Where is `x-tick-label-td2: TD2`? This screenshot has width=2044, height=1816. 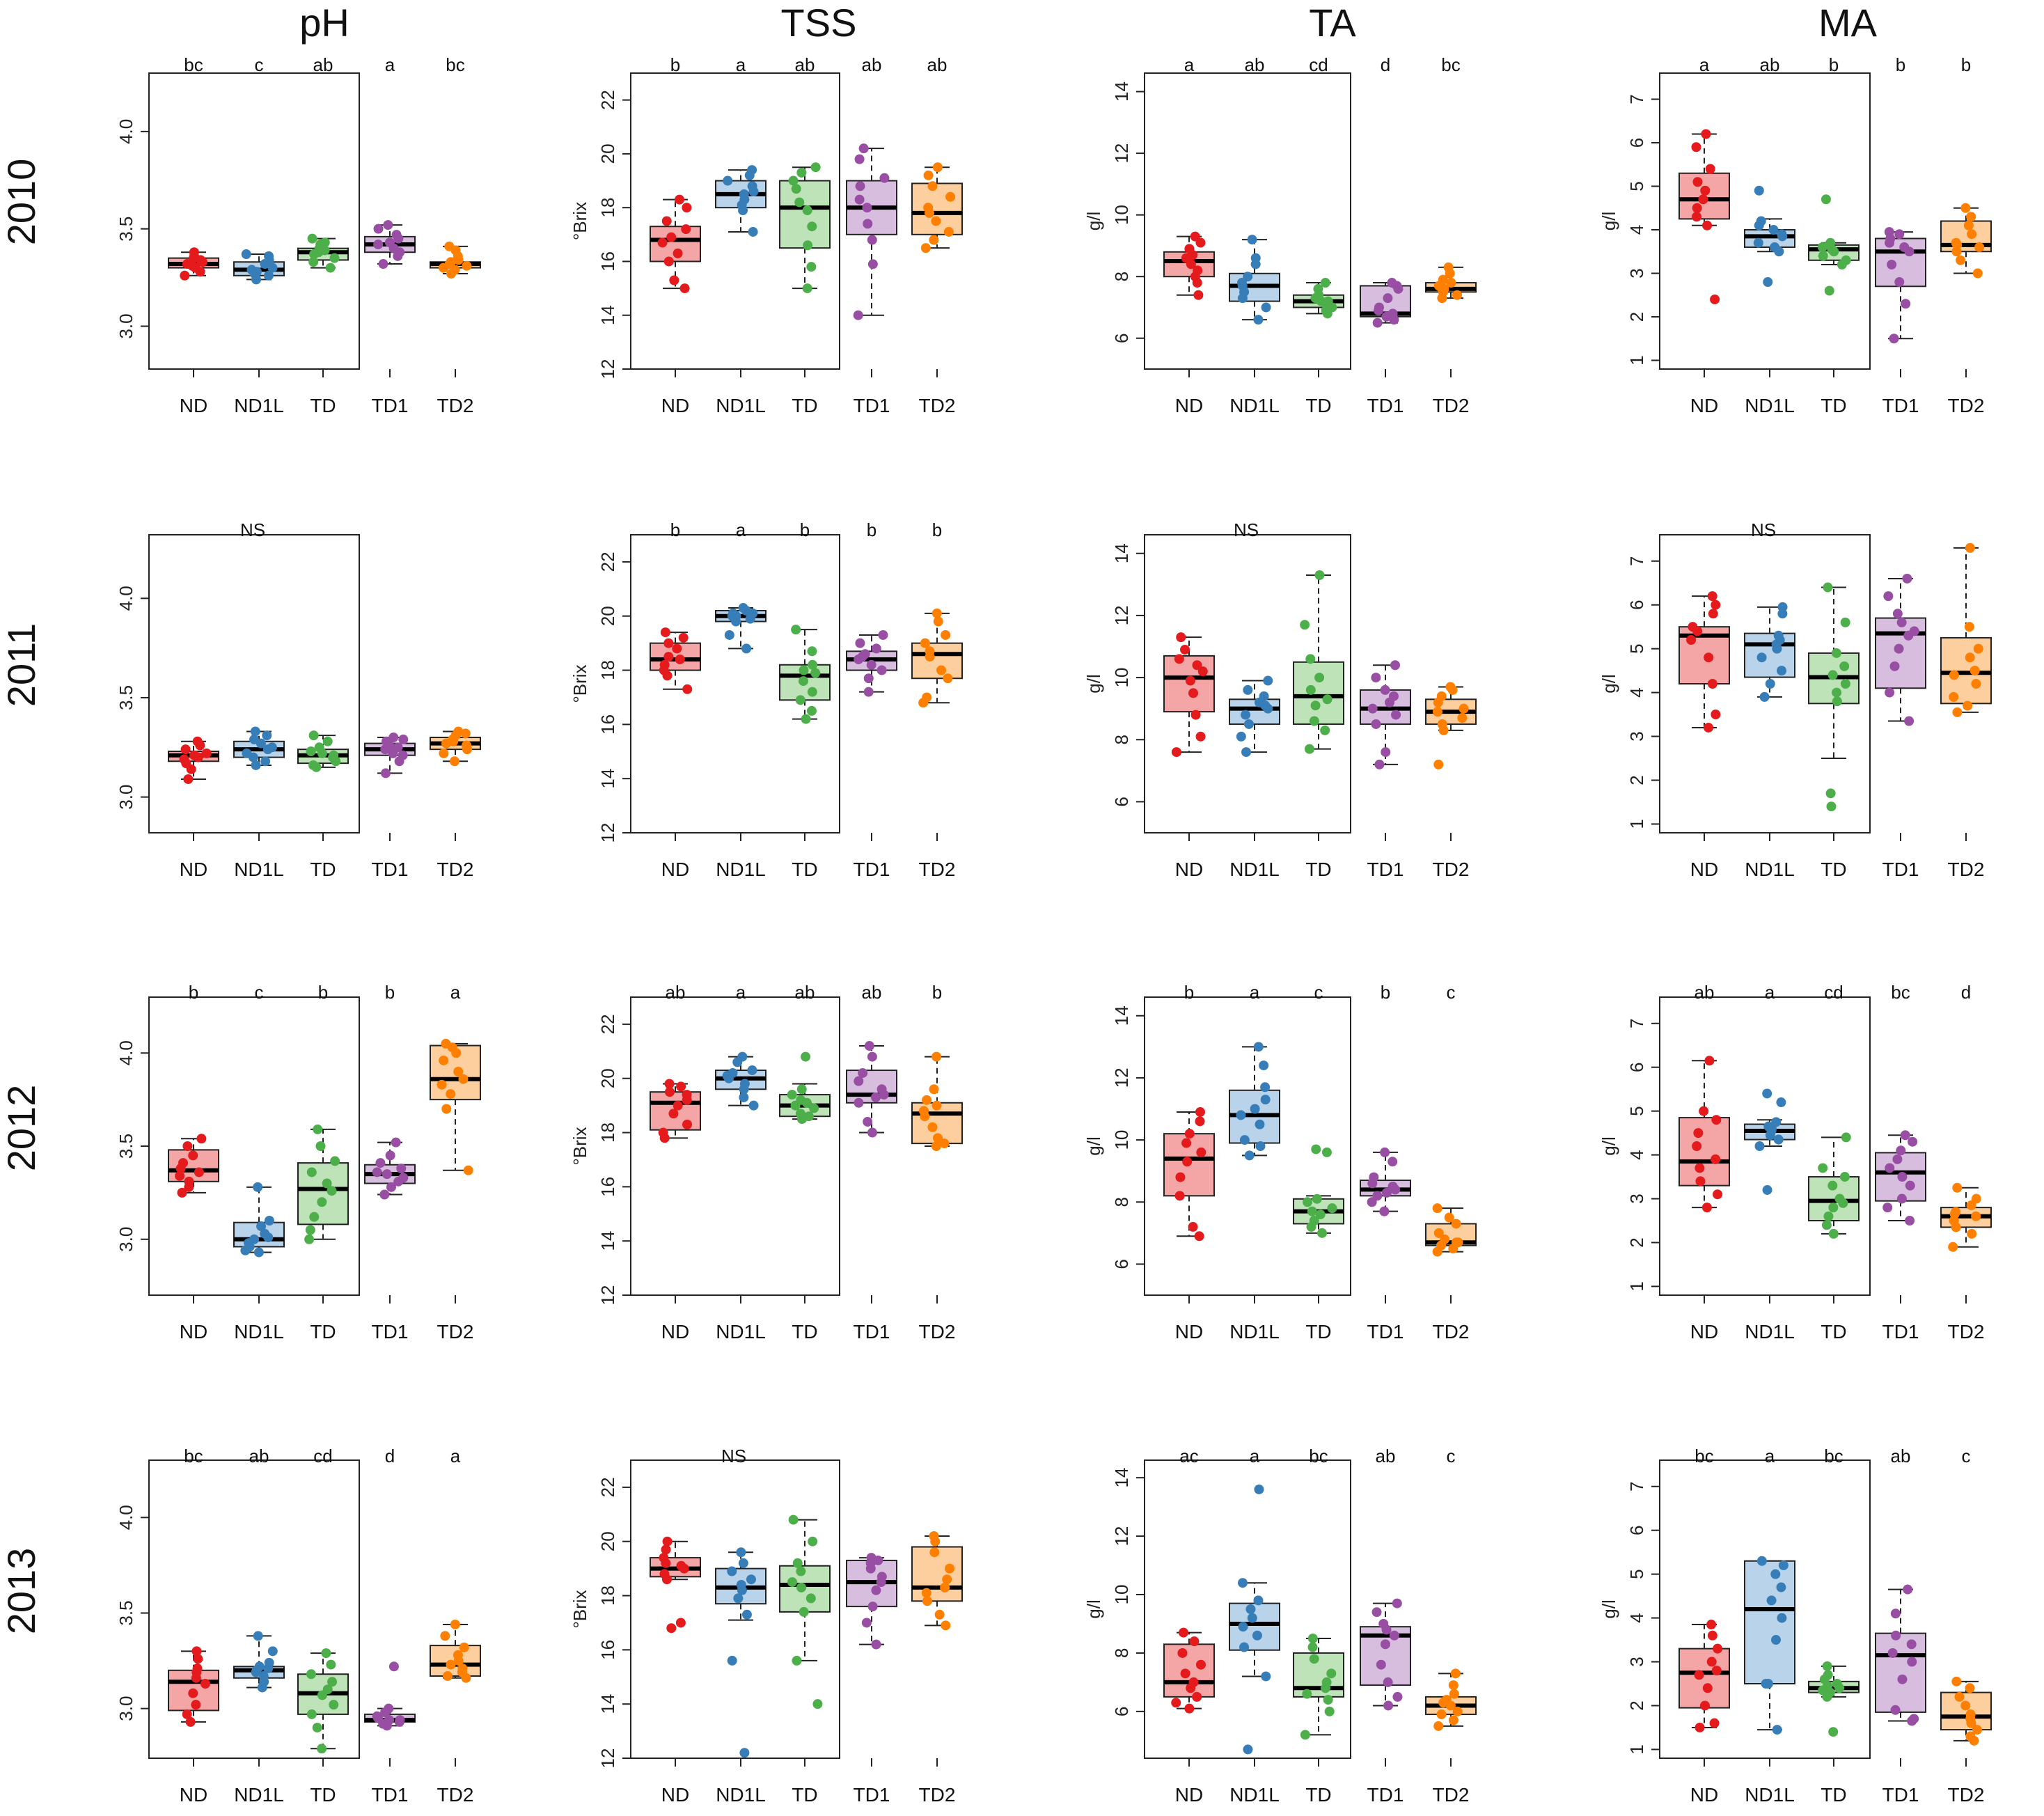 x-tick-label-td2: TD2 is located at coordinates (1967, 1332).